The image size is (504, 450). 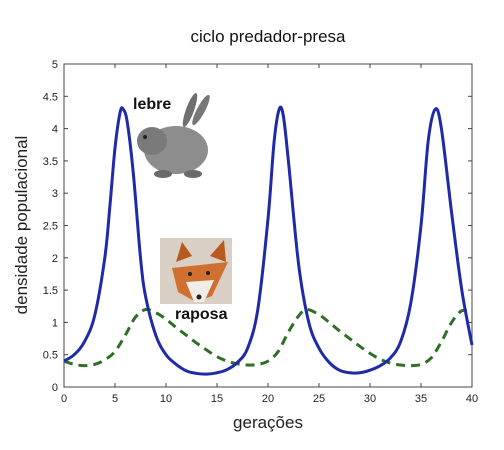 I want to click on x-tick-label: 15, so click(x=217, y=399).